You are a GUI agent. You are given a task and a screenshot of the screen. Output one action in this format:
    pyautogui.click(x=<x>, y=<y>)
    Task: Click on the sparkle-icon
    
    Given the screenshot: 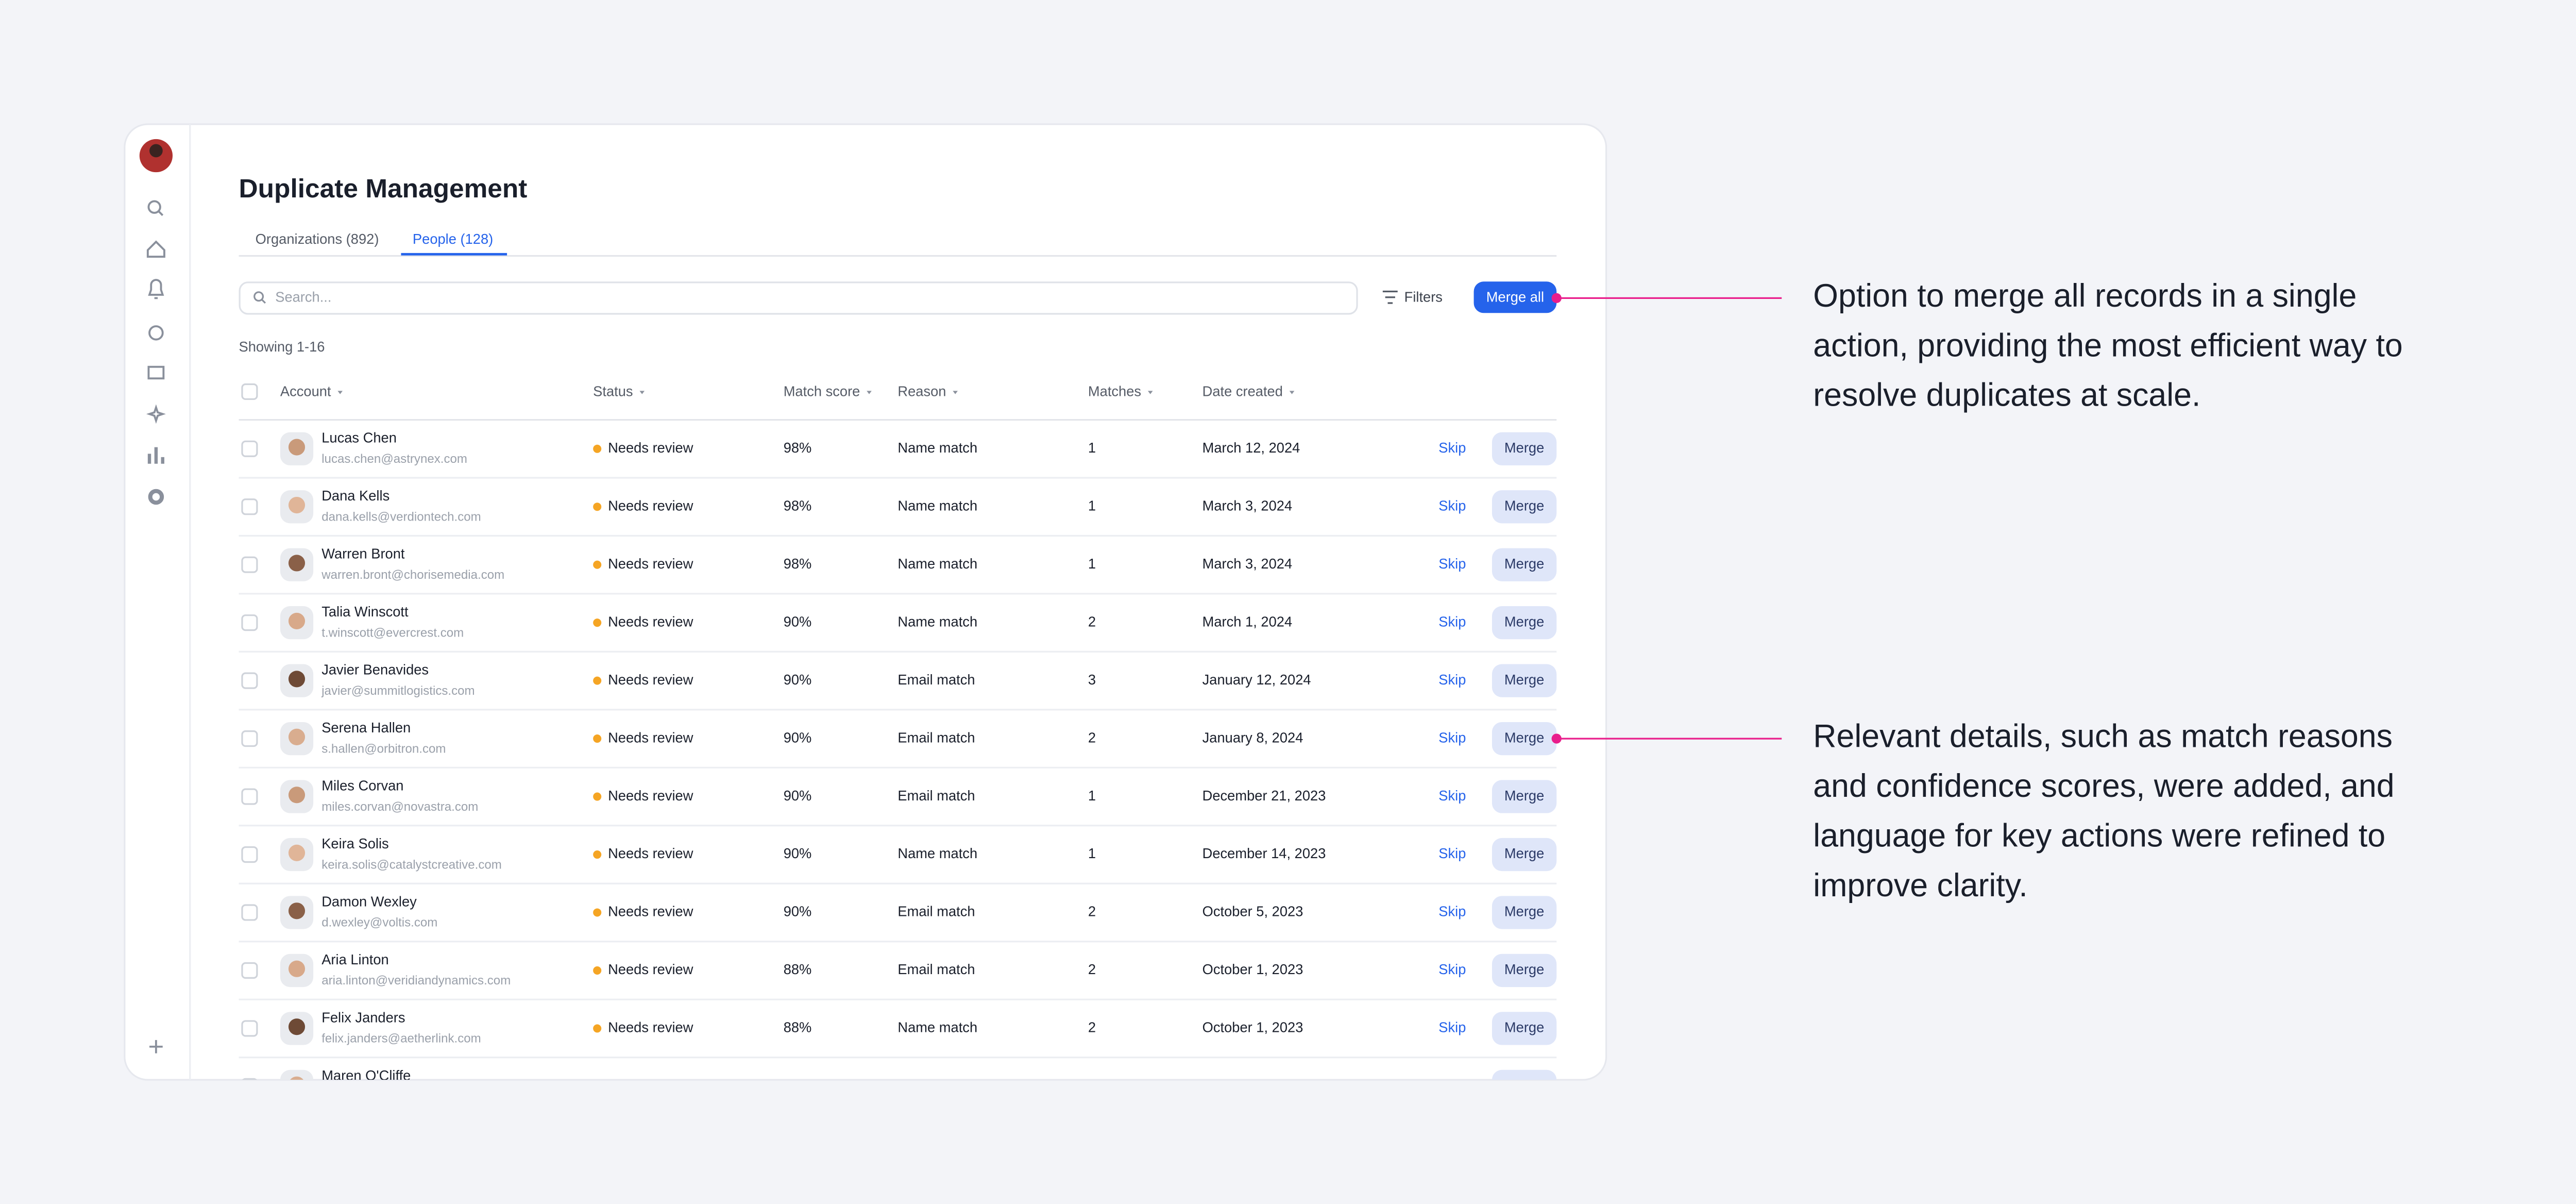 What is the action you would take?
    pyautogui.click(x=156, y=414)
    